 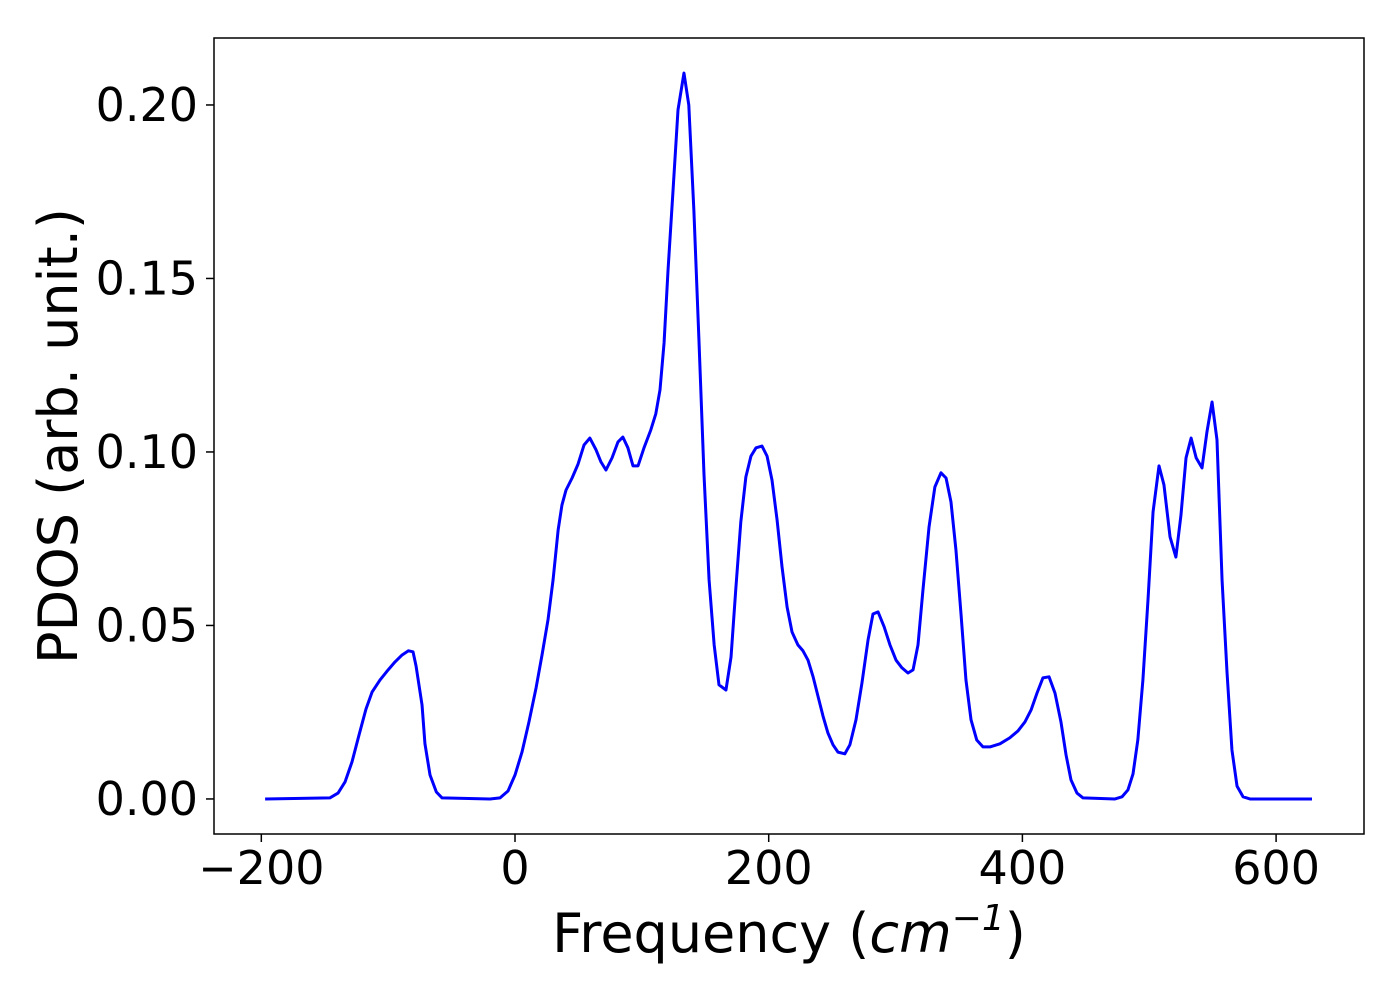 What do you see at coordinates (147, 452) in the screenshot?
I see `y-tick-label: 0.10` at bounding box center [147, 452].